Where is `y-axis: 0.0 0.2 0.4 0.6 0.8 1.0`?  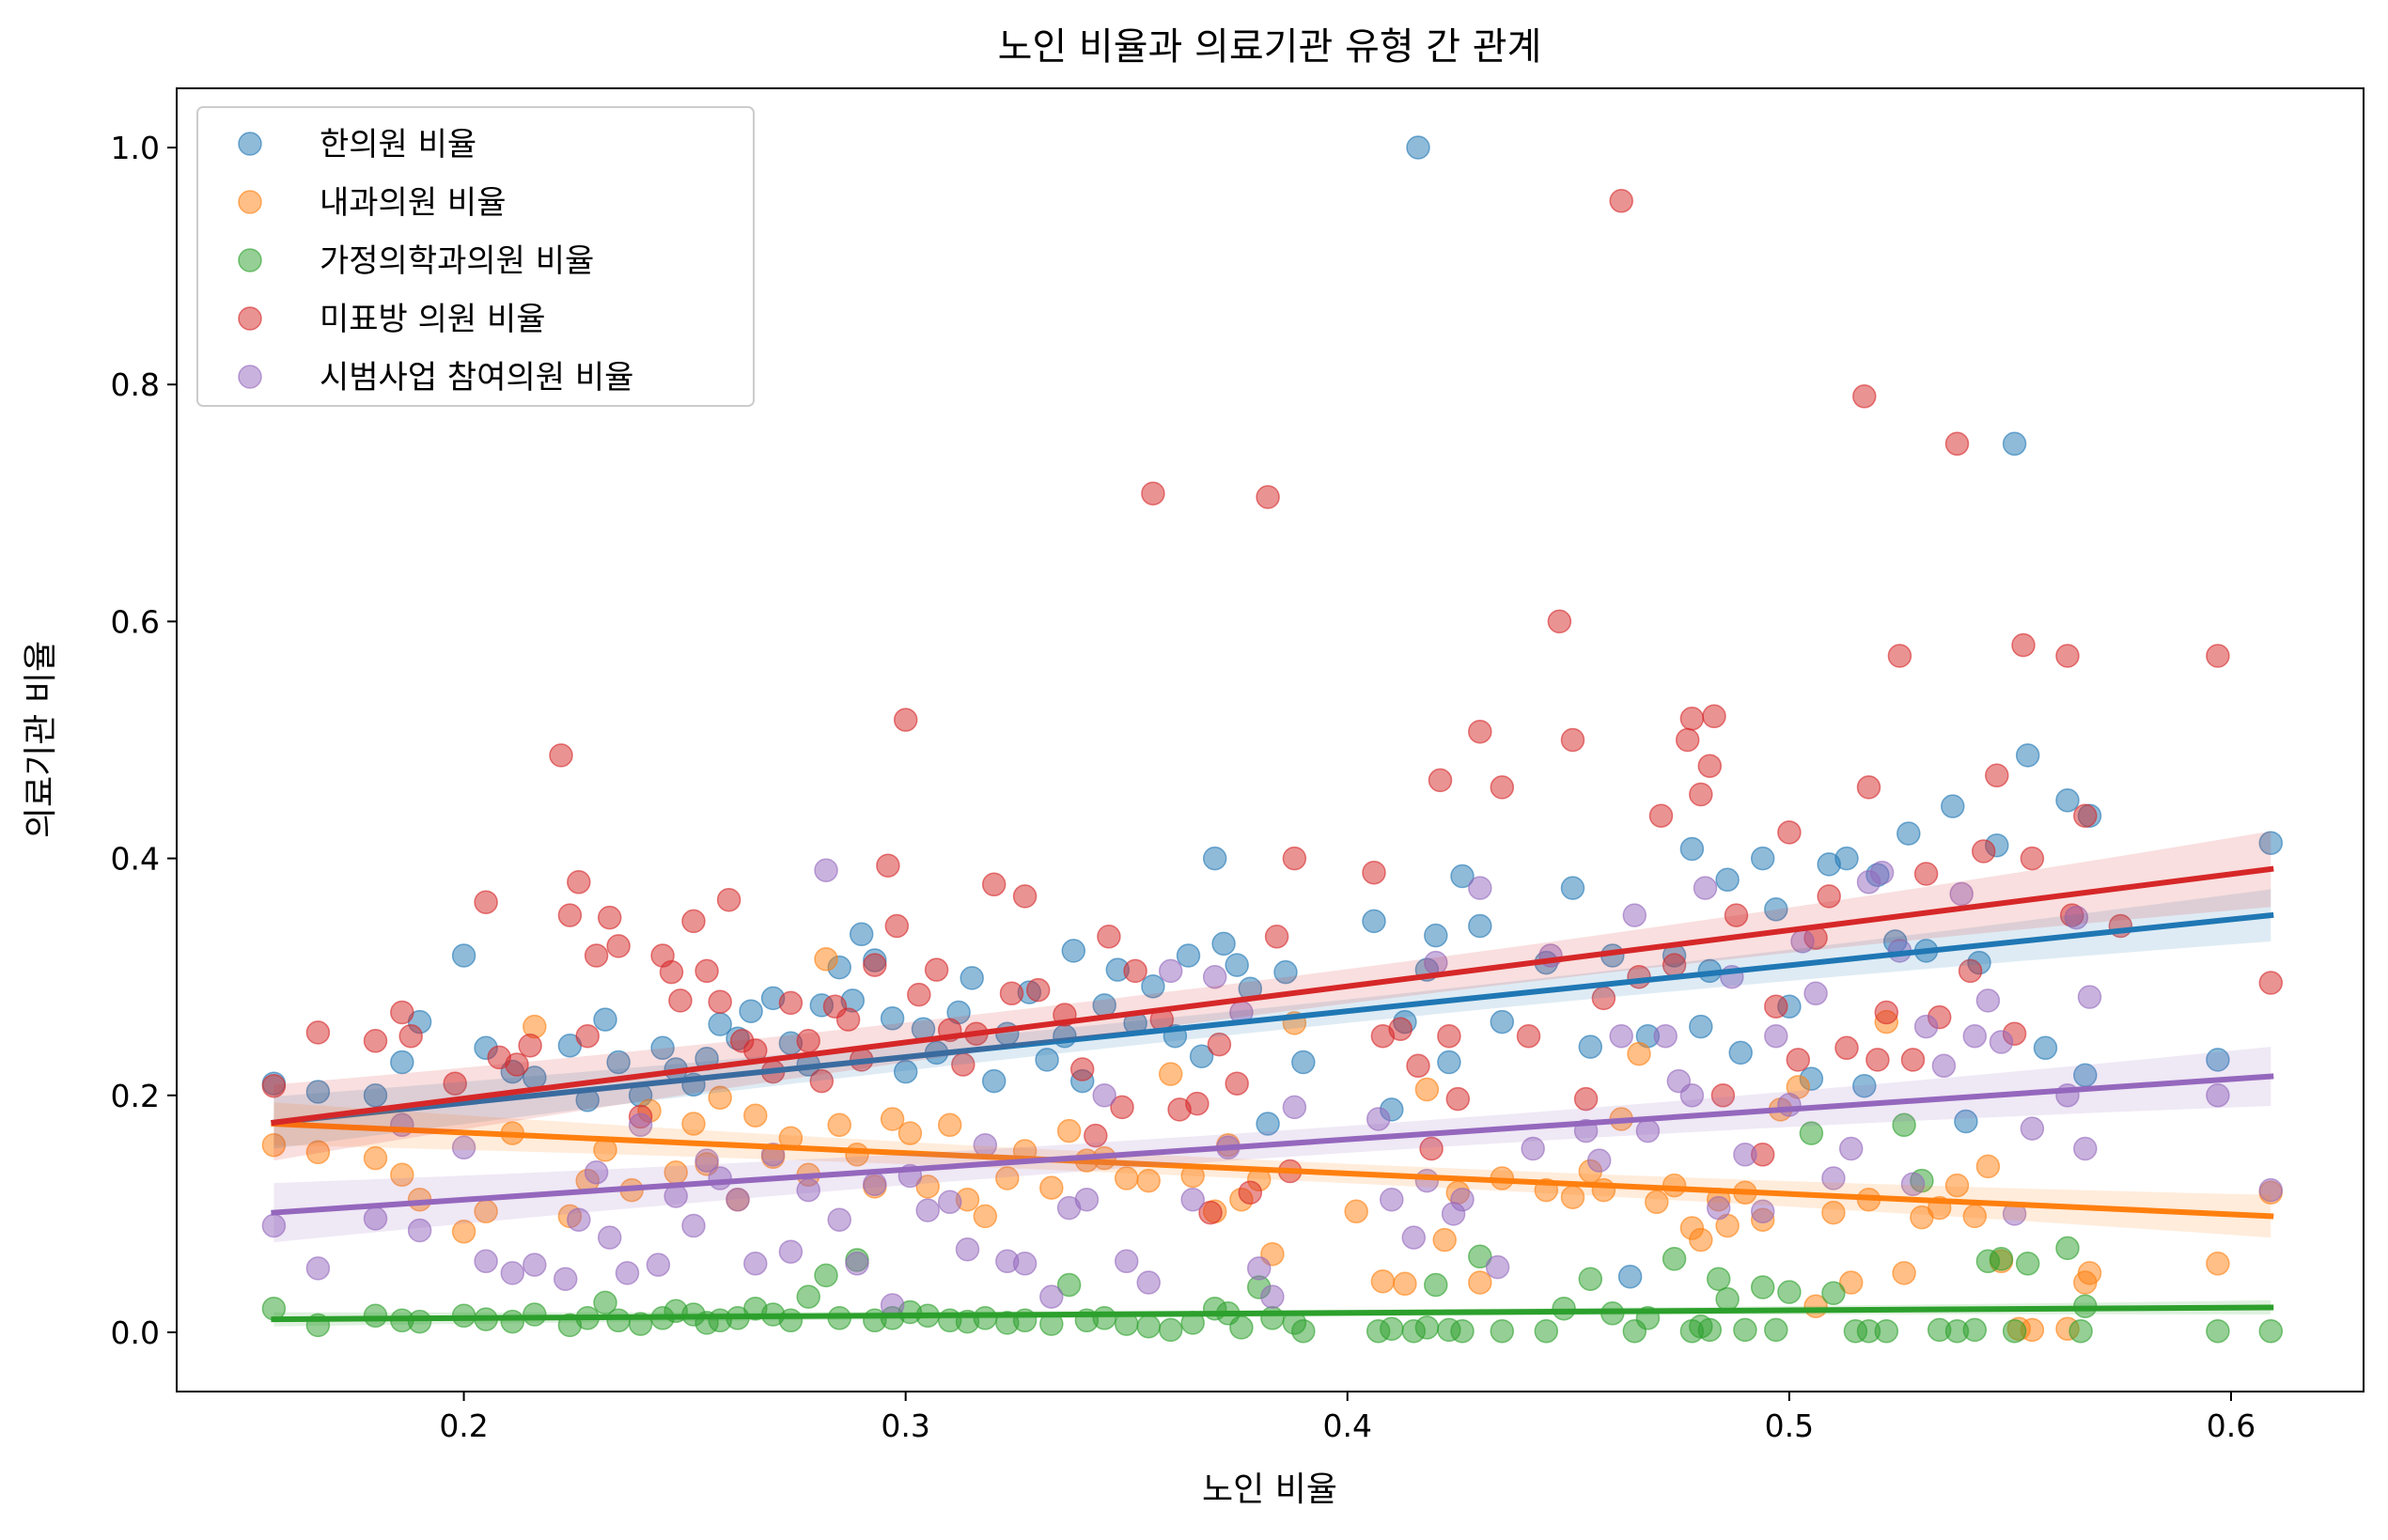 y-axis: 0.0 0.2 0.4 0.6 0.8 1.0 is located at coordinates (144, 740).